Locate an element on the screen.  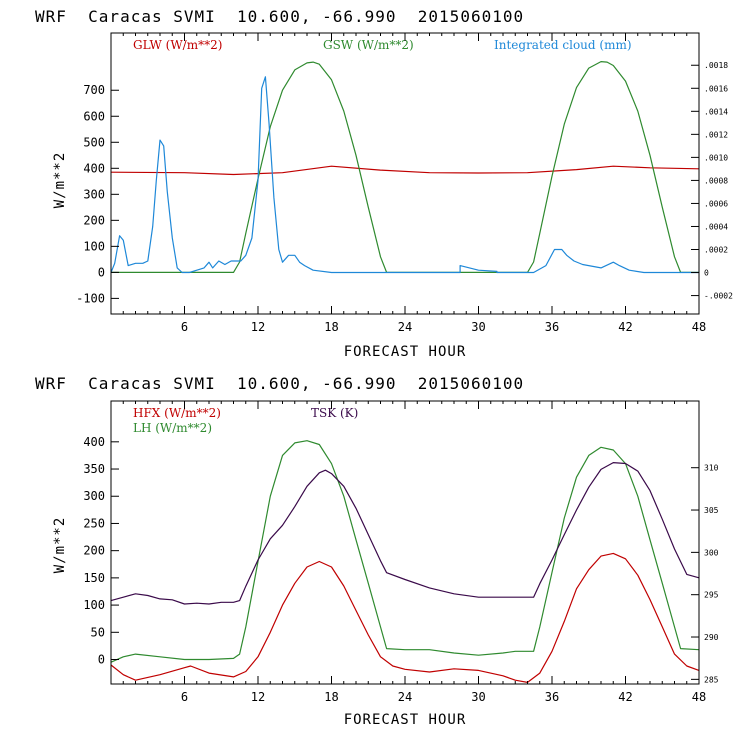
right-tick-label: 300 is located at coordinates (711, 552).